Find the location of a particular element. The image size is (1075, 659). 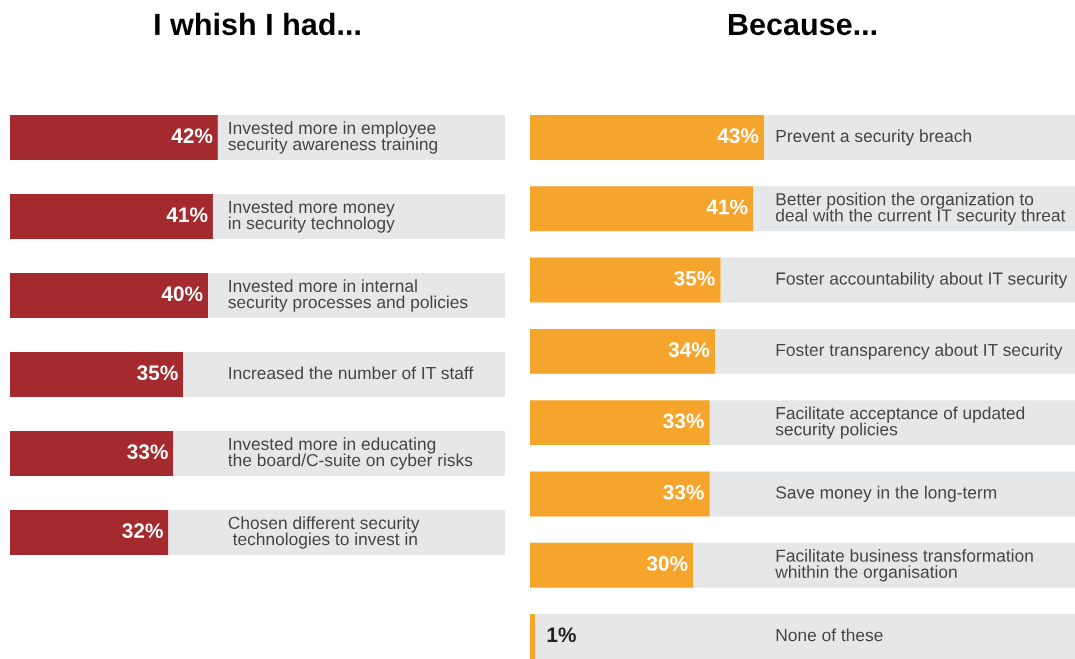

data-label: 34% is located at coordinates (689, 349).